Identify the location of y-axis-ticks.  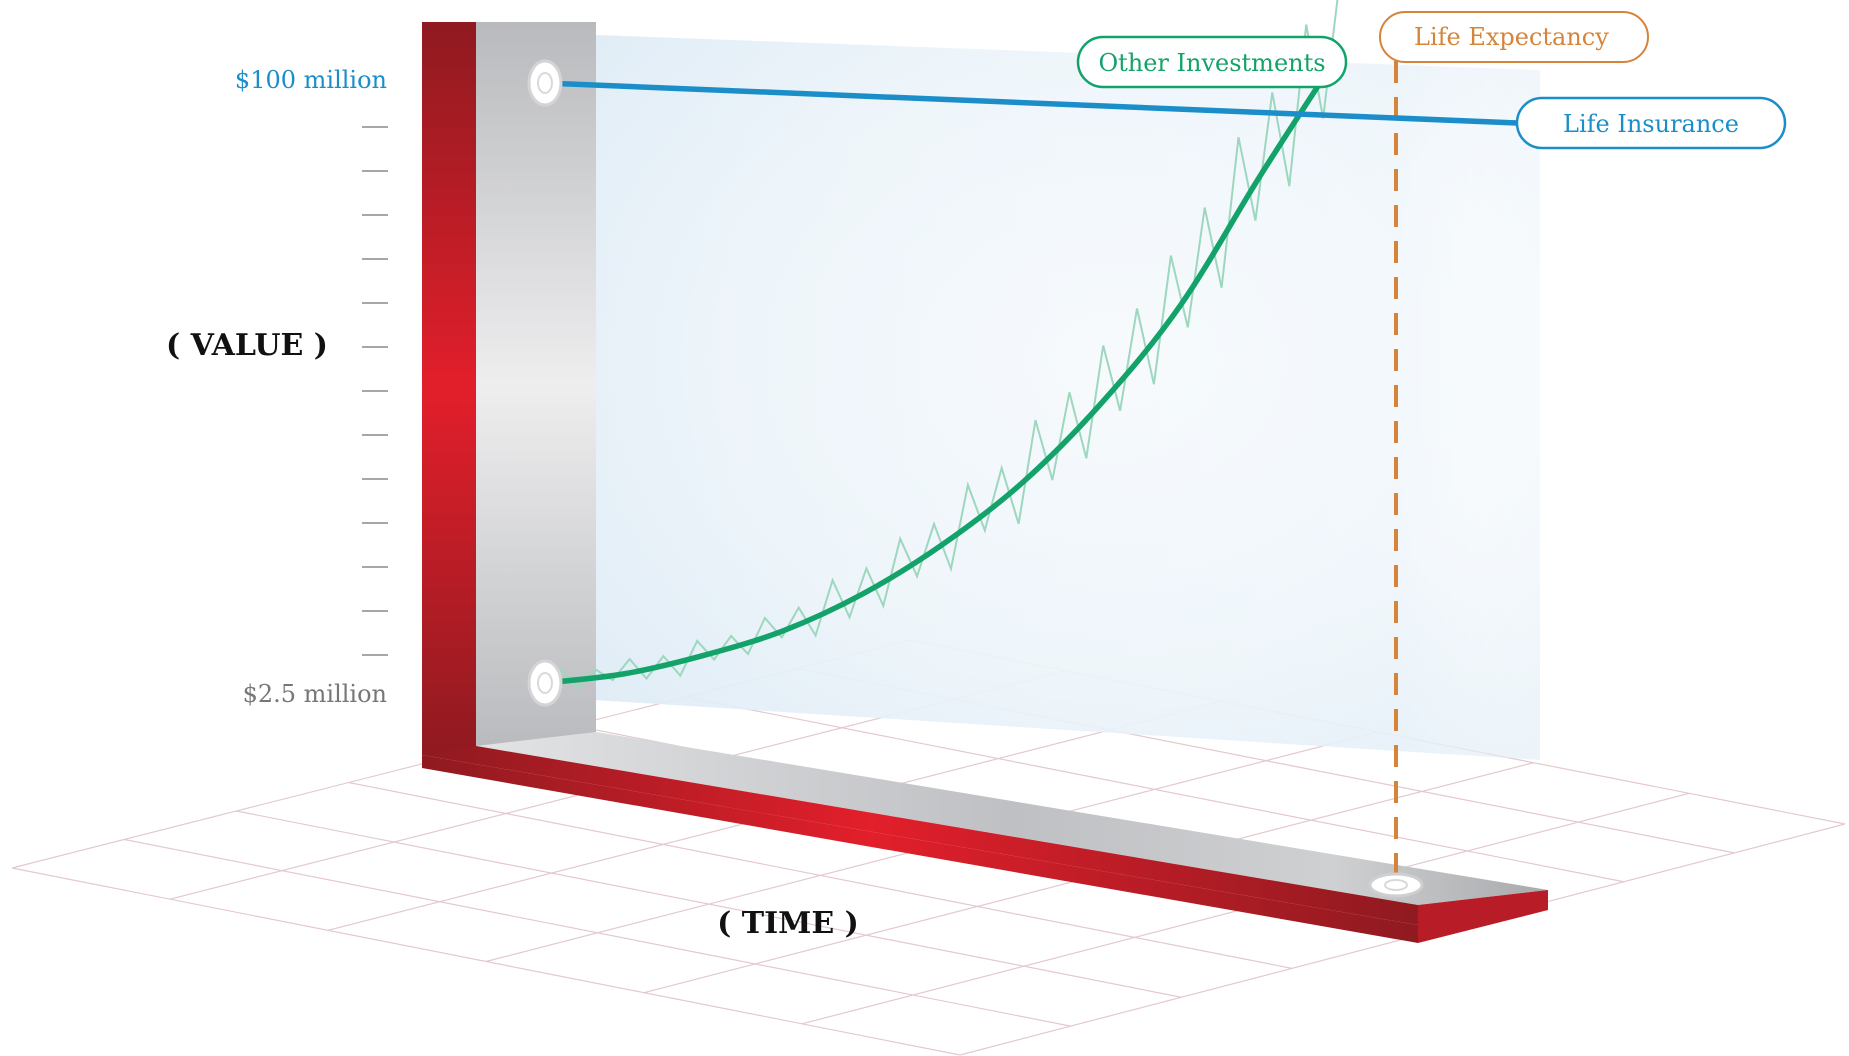
(375, 391).